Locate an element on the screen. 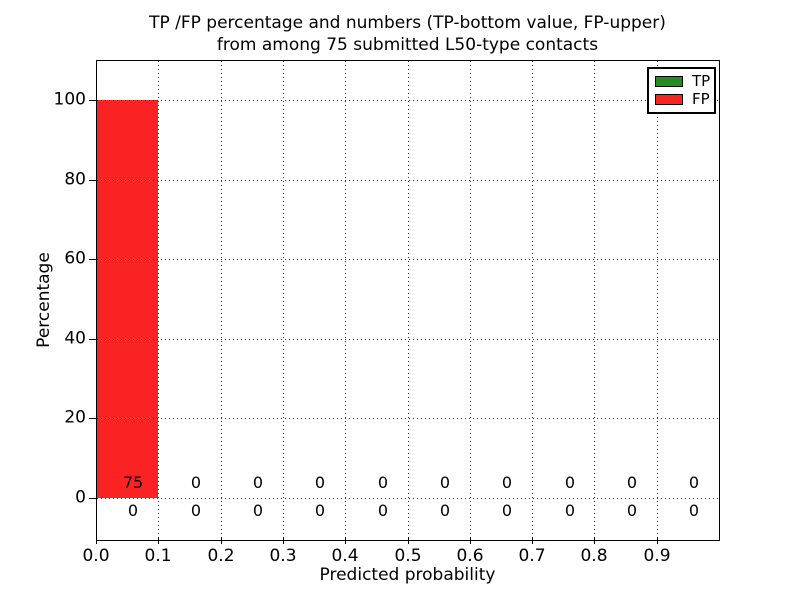 The height and width of the screenshot is (600, 800). x-tick-label: 0.5 is located at coordinates (408, 556).